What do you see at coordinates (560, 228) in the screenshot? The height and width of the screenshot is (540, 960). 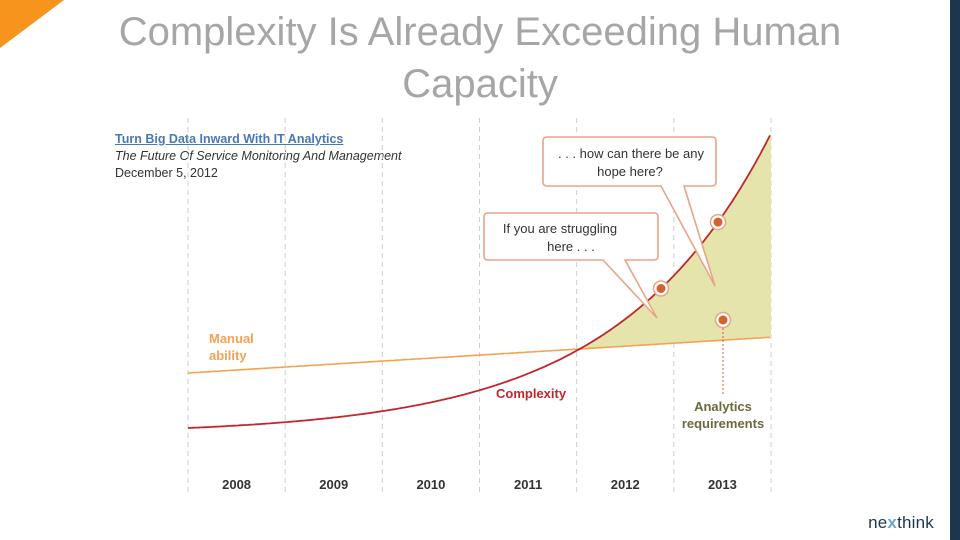 I see `callout-struggling-line-1: If you are struggling` at bounding box center [560, 228].